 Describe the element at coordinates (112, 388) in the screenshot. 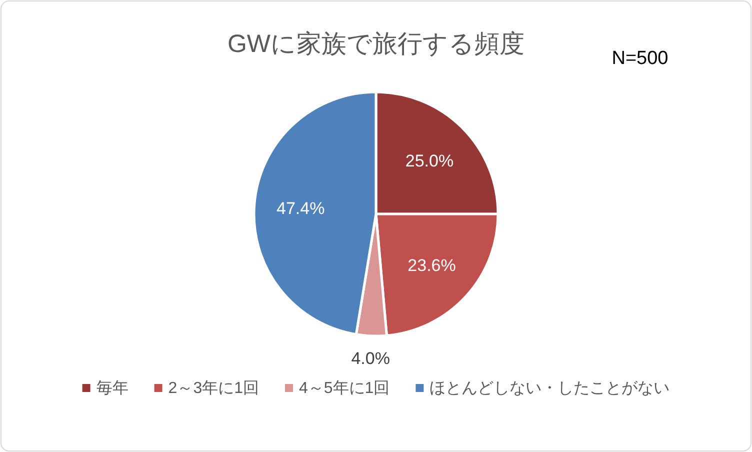

I see `legend-label: 毎年` at that location.